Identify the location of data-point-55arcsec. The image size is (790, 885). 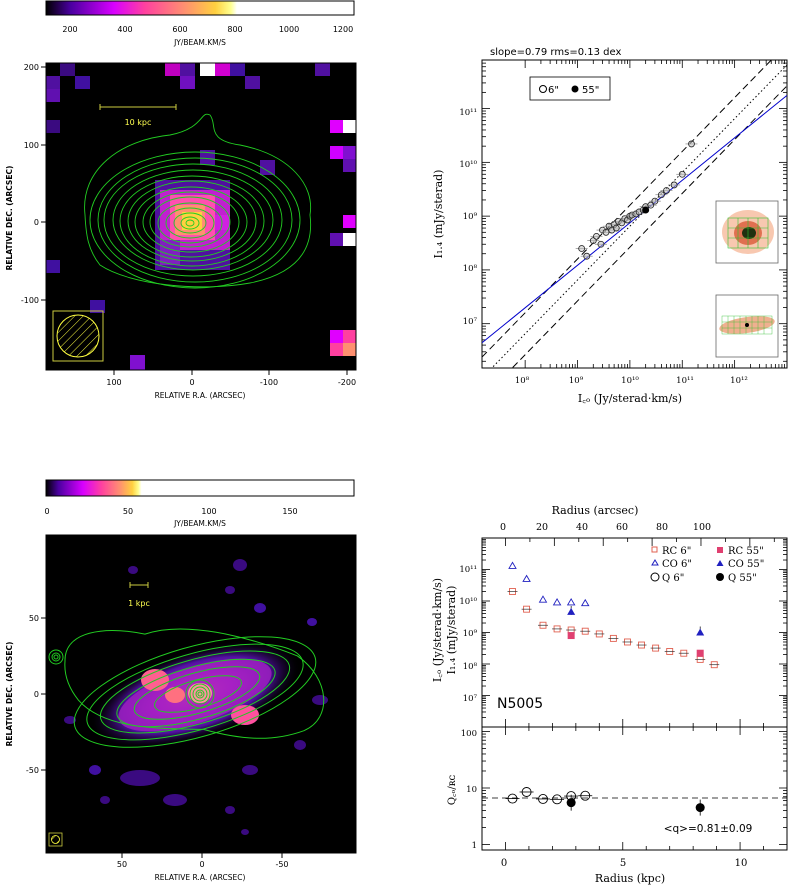
(646, 210).